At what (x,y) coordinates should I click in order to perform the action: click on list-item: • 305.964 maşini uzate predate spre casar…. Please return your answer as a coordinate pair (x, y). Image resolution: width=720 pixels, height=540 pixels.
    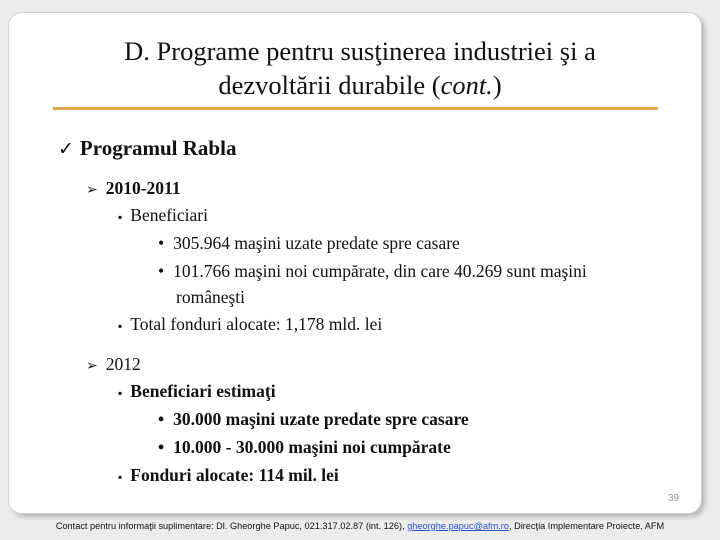
    Looking at the image, I should click on (309, 243).